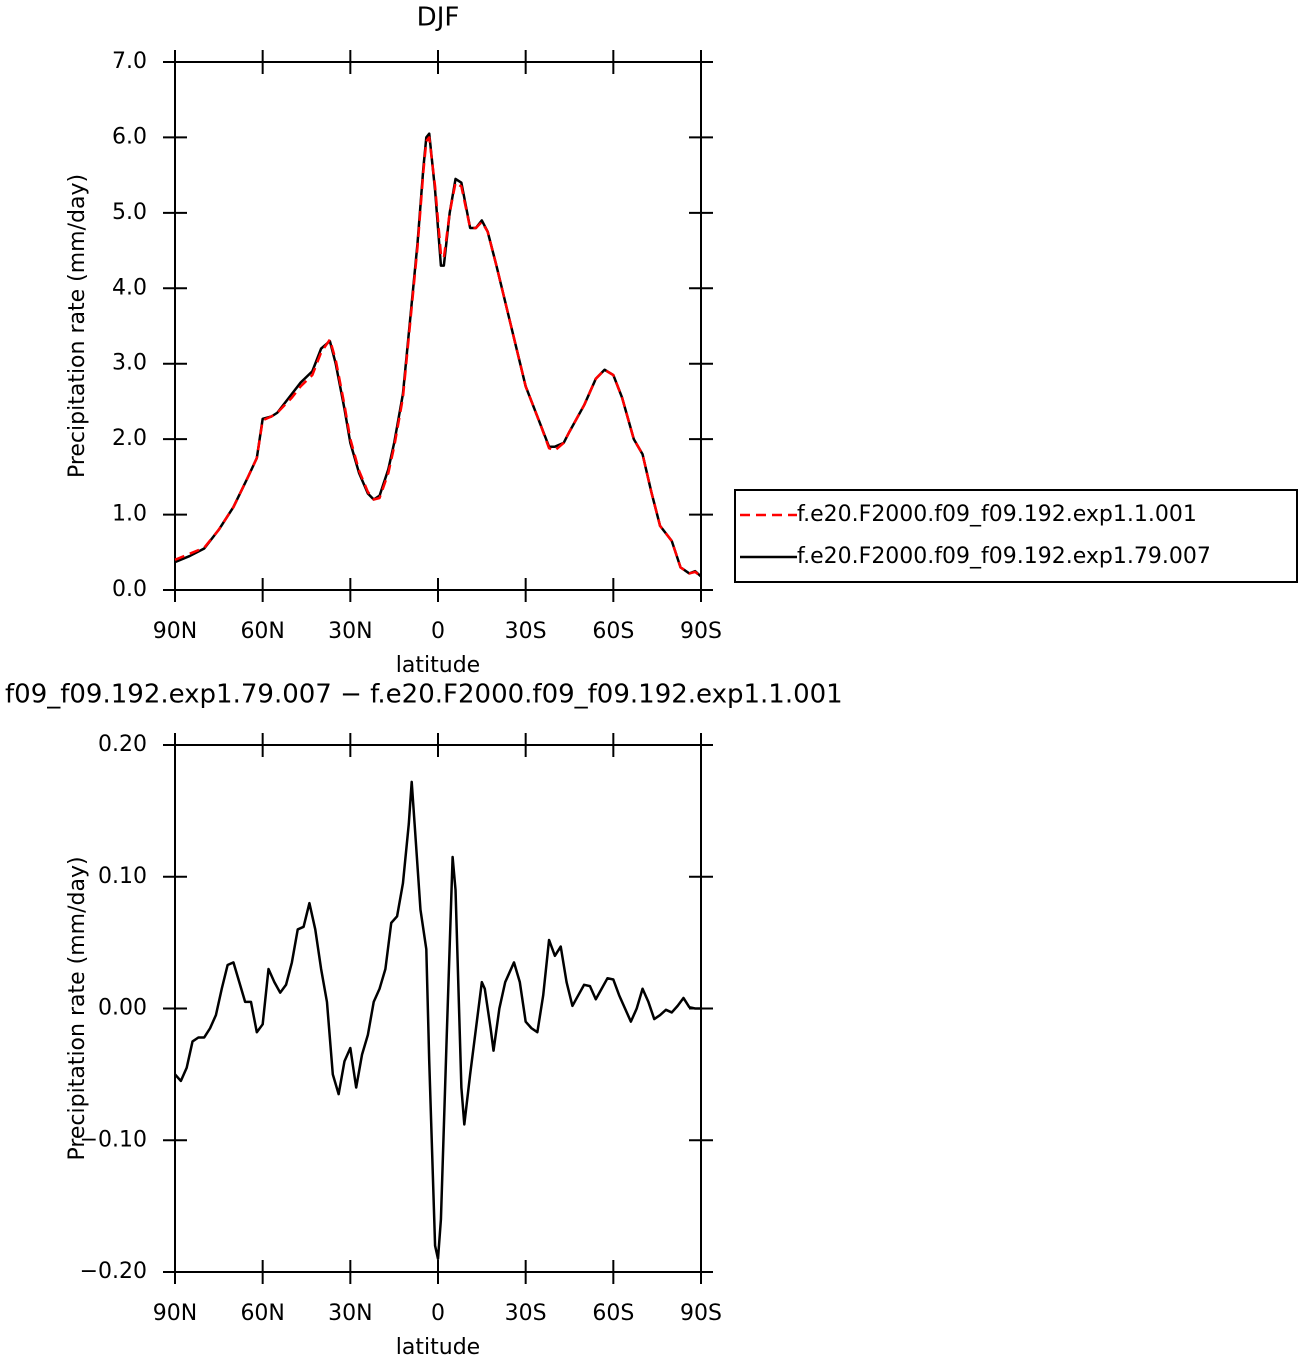 This screenshot has width=1305, height=1363. I want to click on legend-label: f.e20.F2000.f09_f09.192.exp1.79.007, so click(1004, 556).